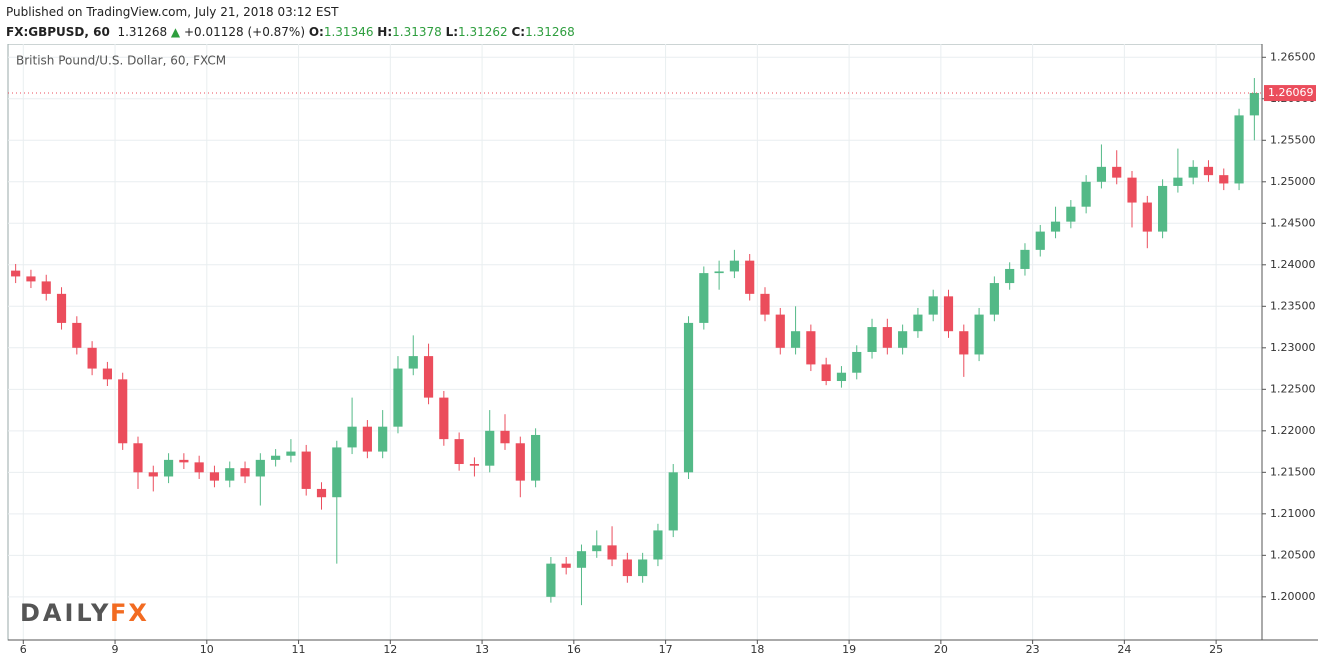 The height and width of the screenshot is (666, 1318). What do you see at coordinates (23, 649) in the screenshot?
I see `x-tick-label: 6` at bounding box center [23, 649].